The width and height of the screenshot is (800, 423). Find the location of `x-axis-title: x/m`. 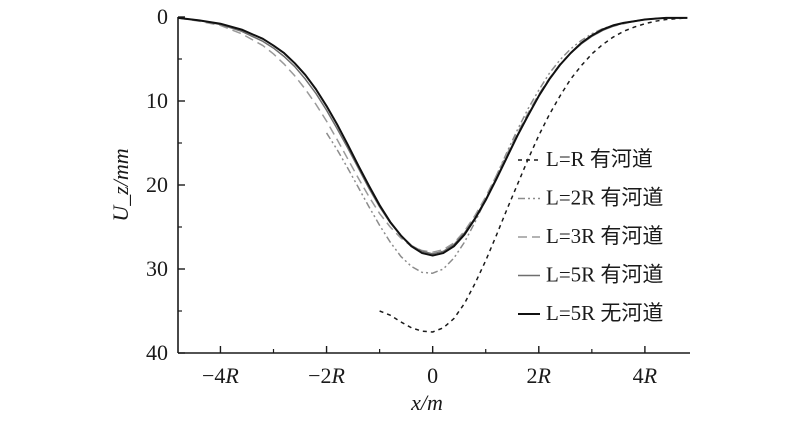

x-axis-title: x/m is located at coordinates (426, 402).